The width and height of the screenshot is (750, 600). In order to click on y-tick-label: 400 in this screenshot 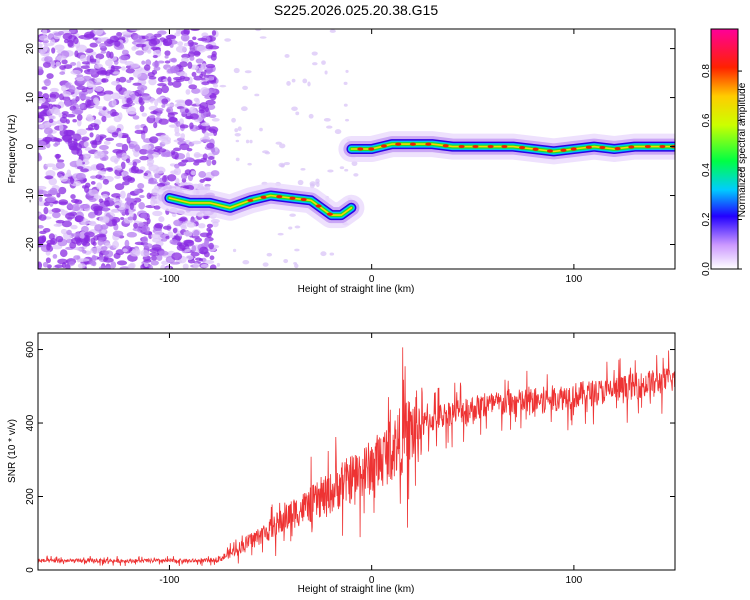, I will do `click(30, 422)`.